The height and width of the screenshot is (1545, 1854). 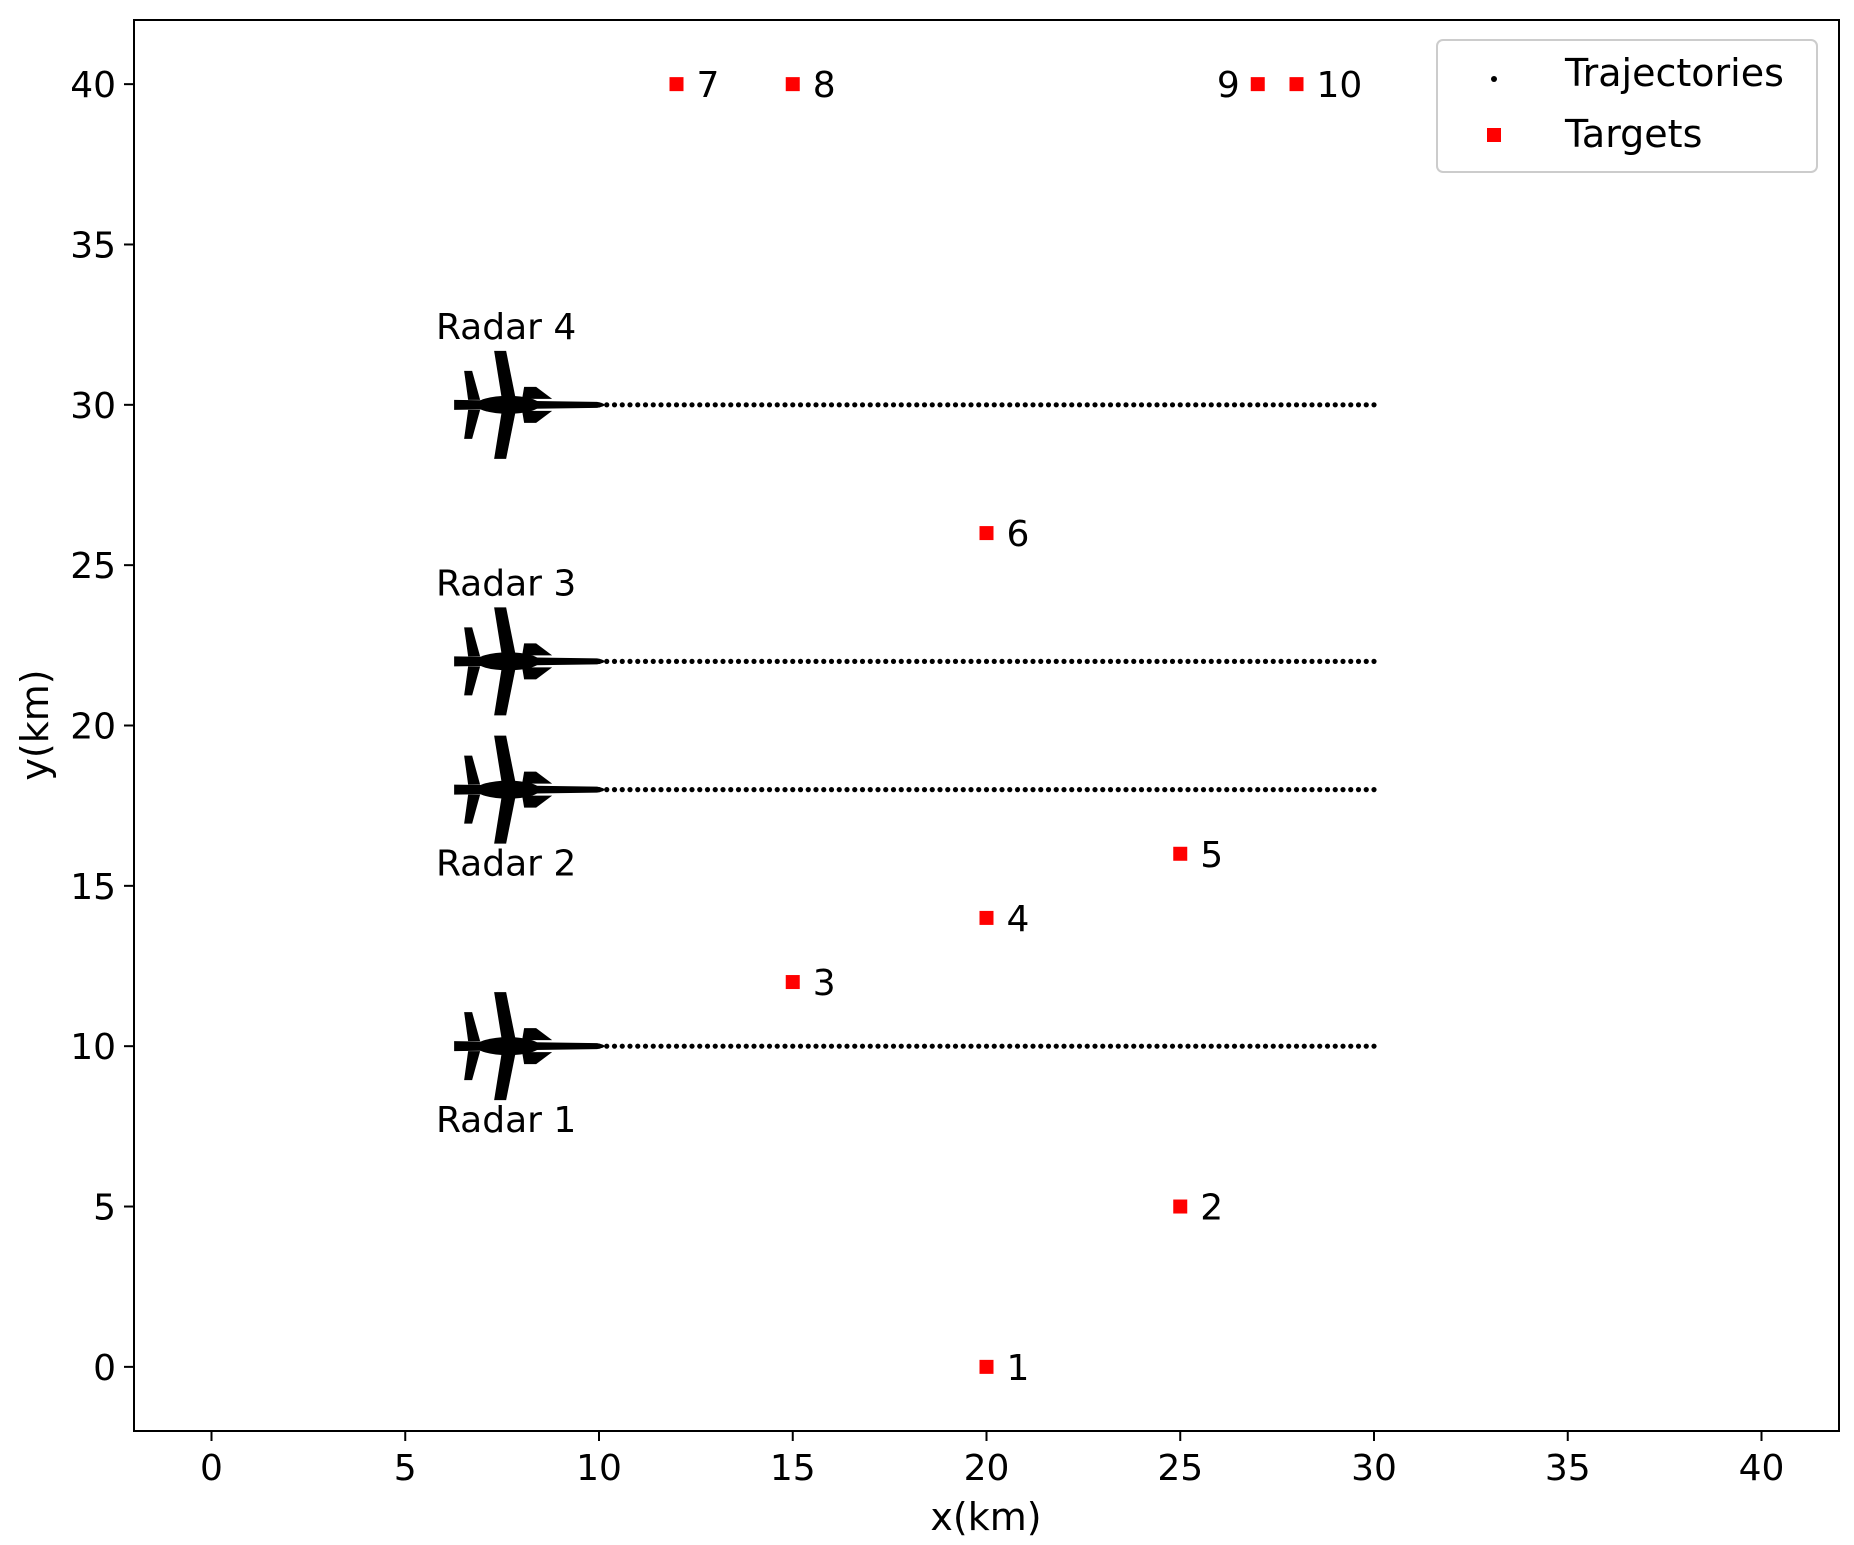 What do you see at coordinates (985, 1517) in the screenshot?
I see `x-axis-label: x(km)` at bounding box center [985, 1517].